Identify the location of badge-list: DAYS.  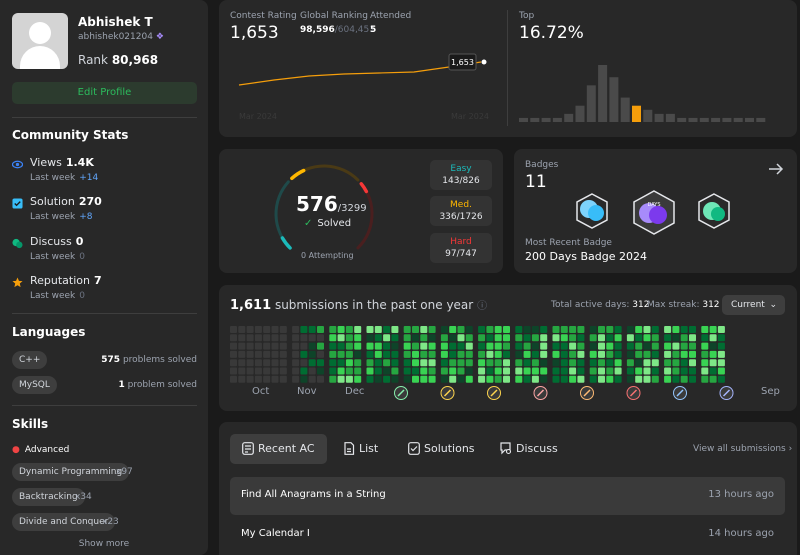
(657, 214).